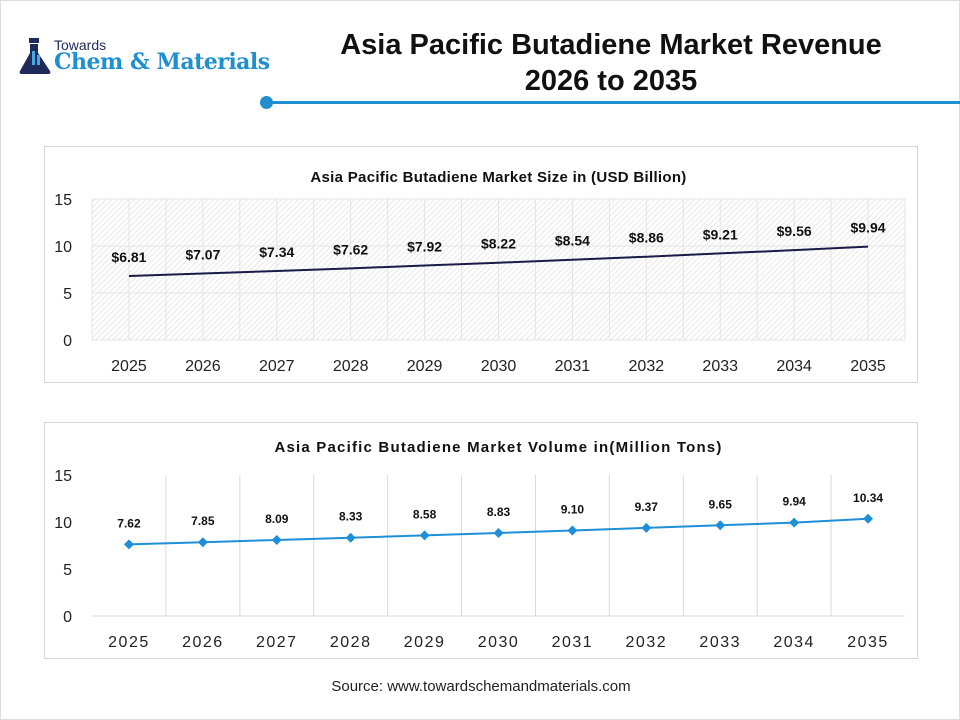  Describe the element at coordinates (276, 252) in the screenshot. I see `data-label: $7.34` at that location.